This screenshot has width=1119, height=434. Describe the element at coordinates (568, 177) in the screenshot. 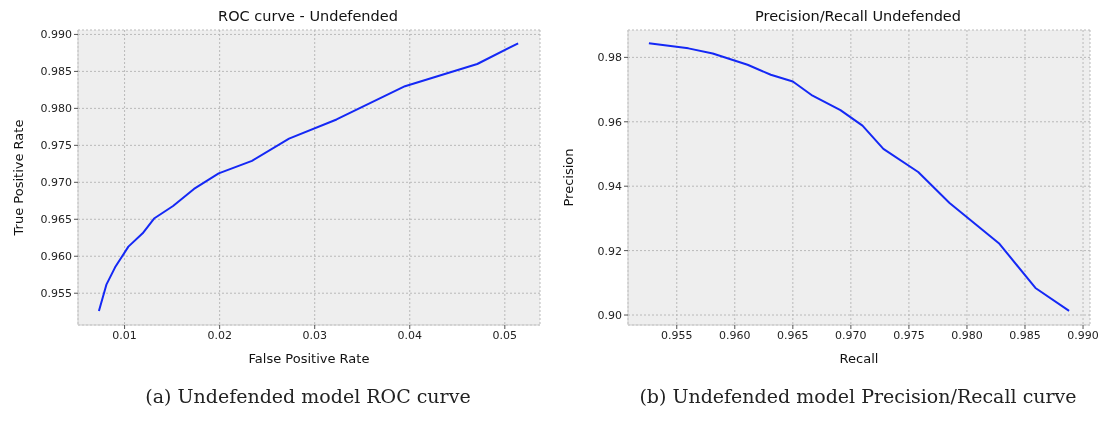

I see `y-axis-title: Precision` at that location.